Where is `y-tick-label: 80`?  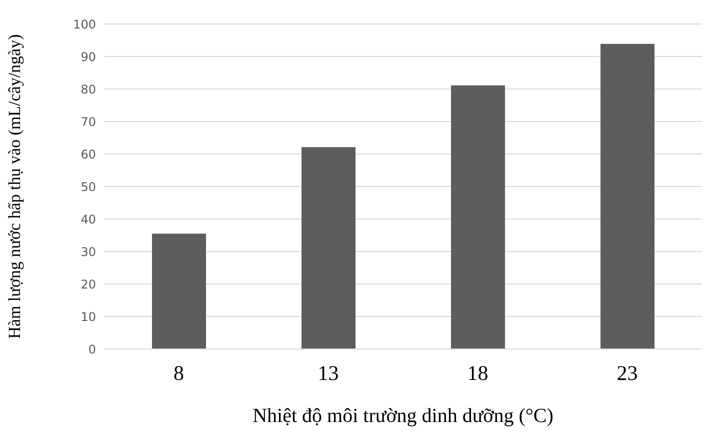
y-tick-label: 80 is located at coordinates (88, 89).